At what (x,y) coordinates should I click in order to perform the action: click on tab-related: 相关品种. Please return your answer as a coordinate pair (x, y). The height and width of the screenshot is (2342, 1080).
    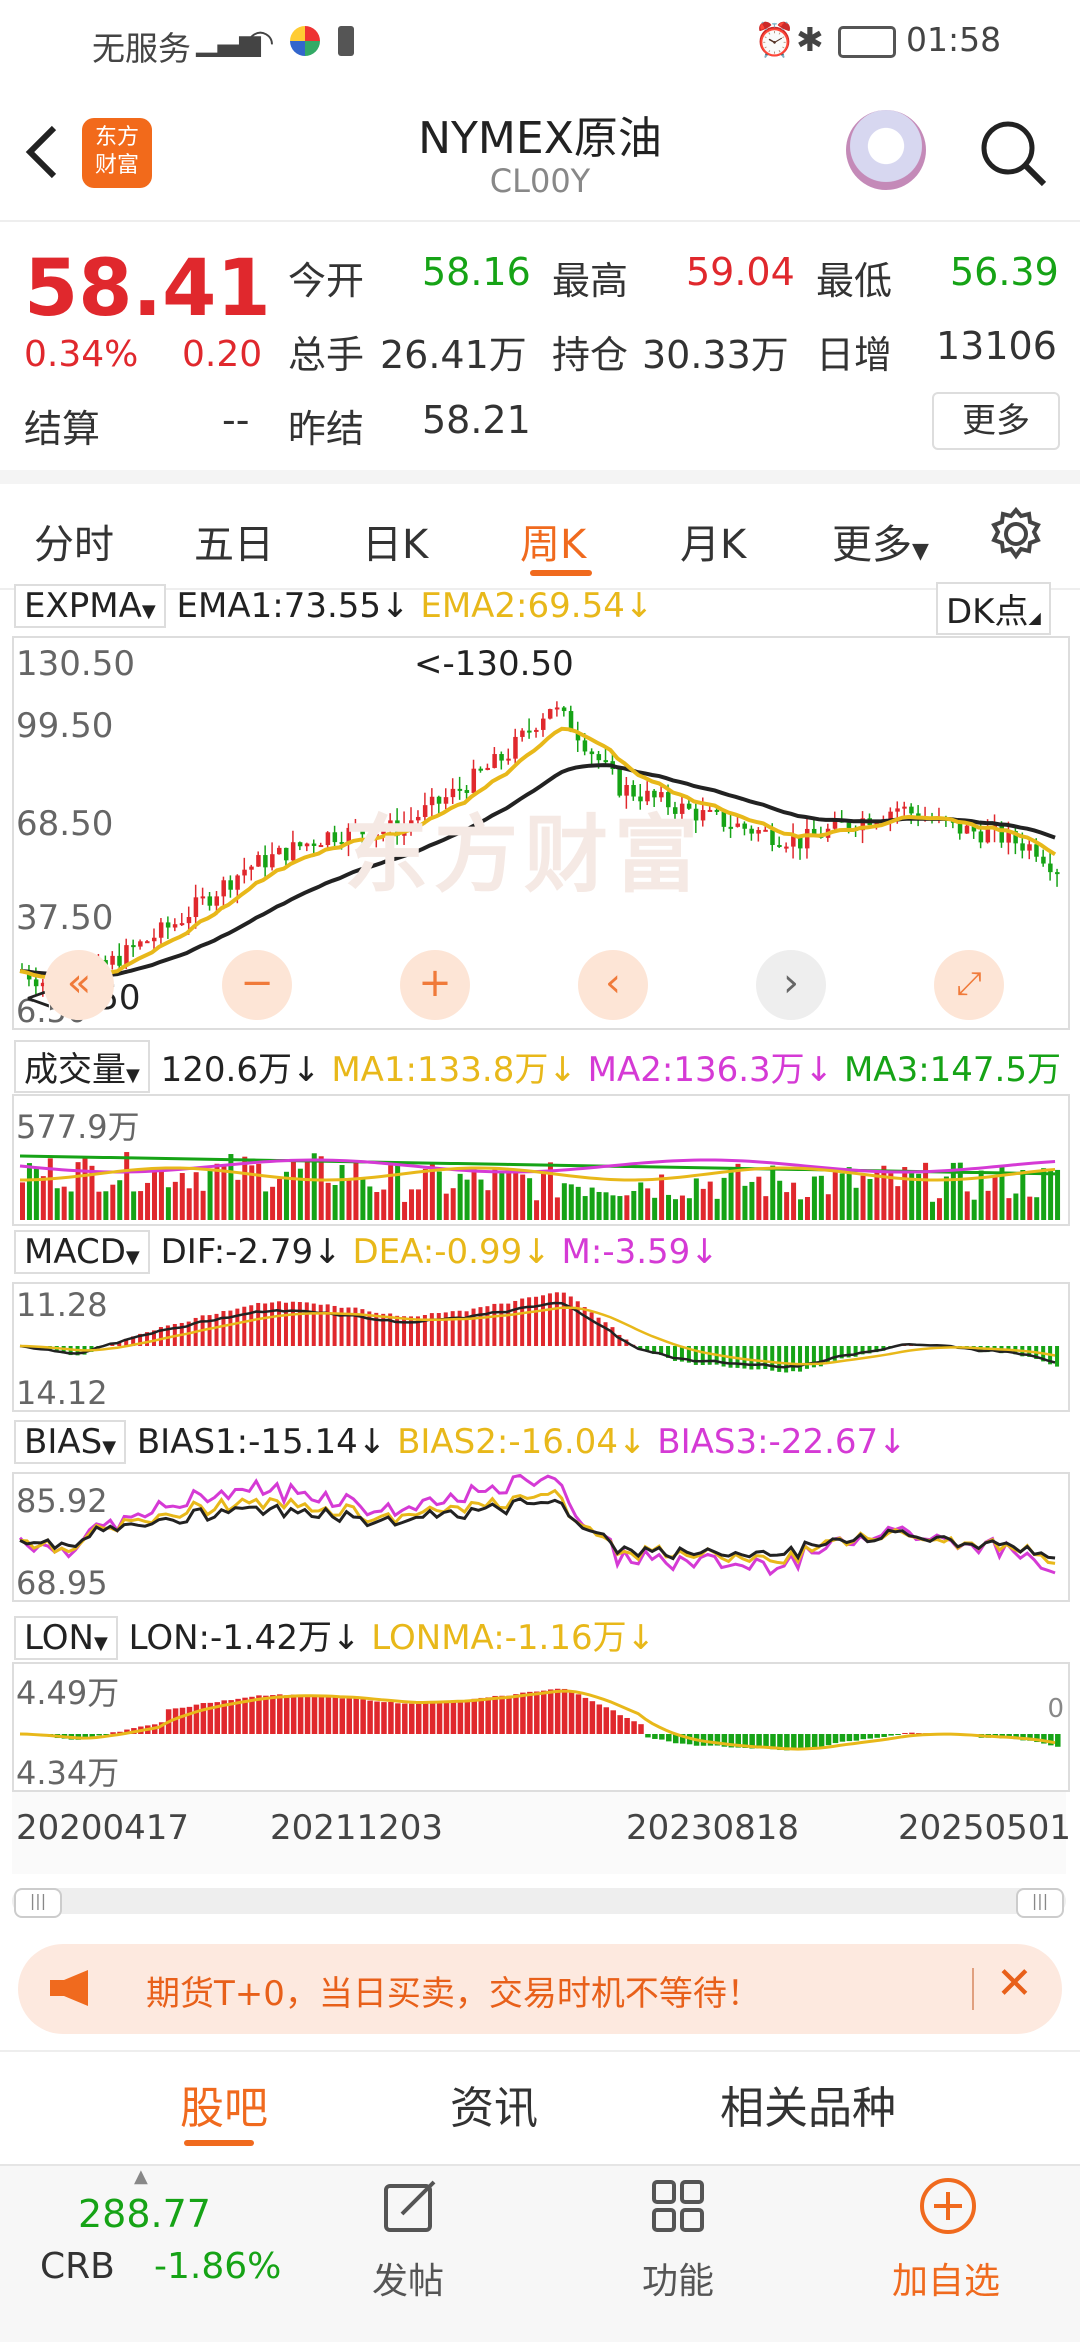
    Looking at the image, I should click on (808, 2104).